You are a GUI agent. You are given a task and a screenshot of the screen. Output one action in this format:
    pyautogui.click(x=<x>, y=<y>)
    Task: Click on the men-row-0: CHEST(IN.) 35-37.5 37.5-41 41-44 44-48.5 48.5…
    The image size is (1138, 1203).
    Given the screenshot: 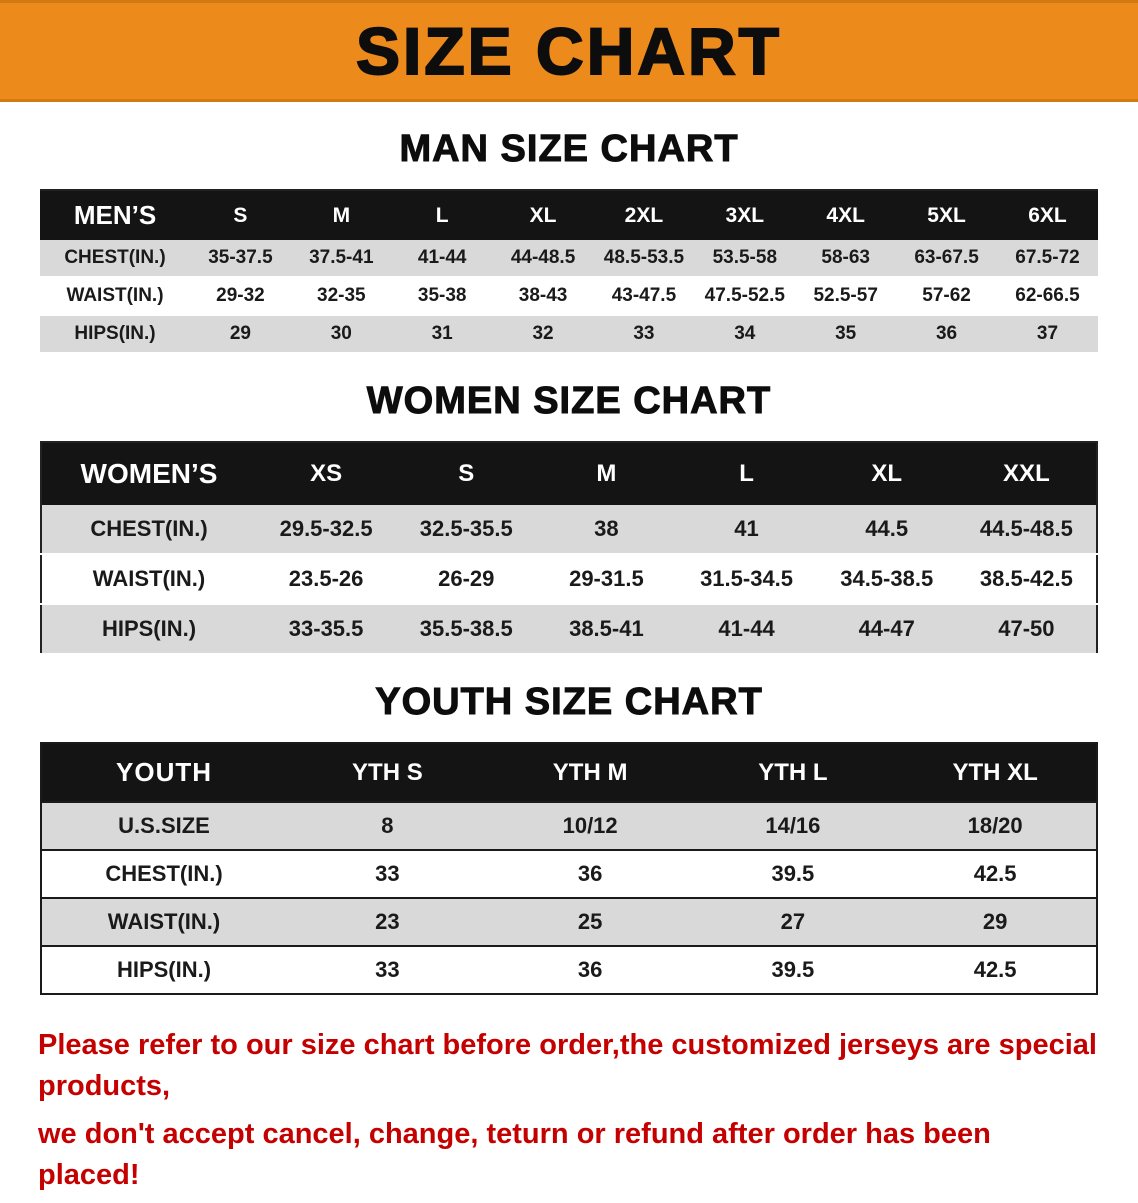 What is the action you would take?
    pyautogui.click(x=569, y=258)
    